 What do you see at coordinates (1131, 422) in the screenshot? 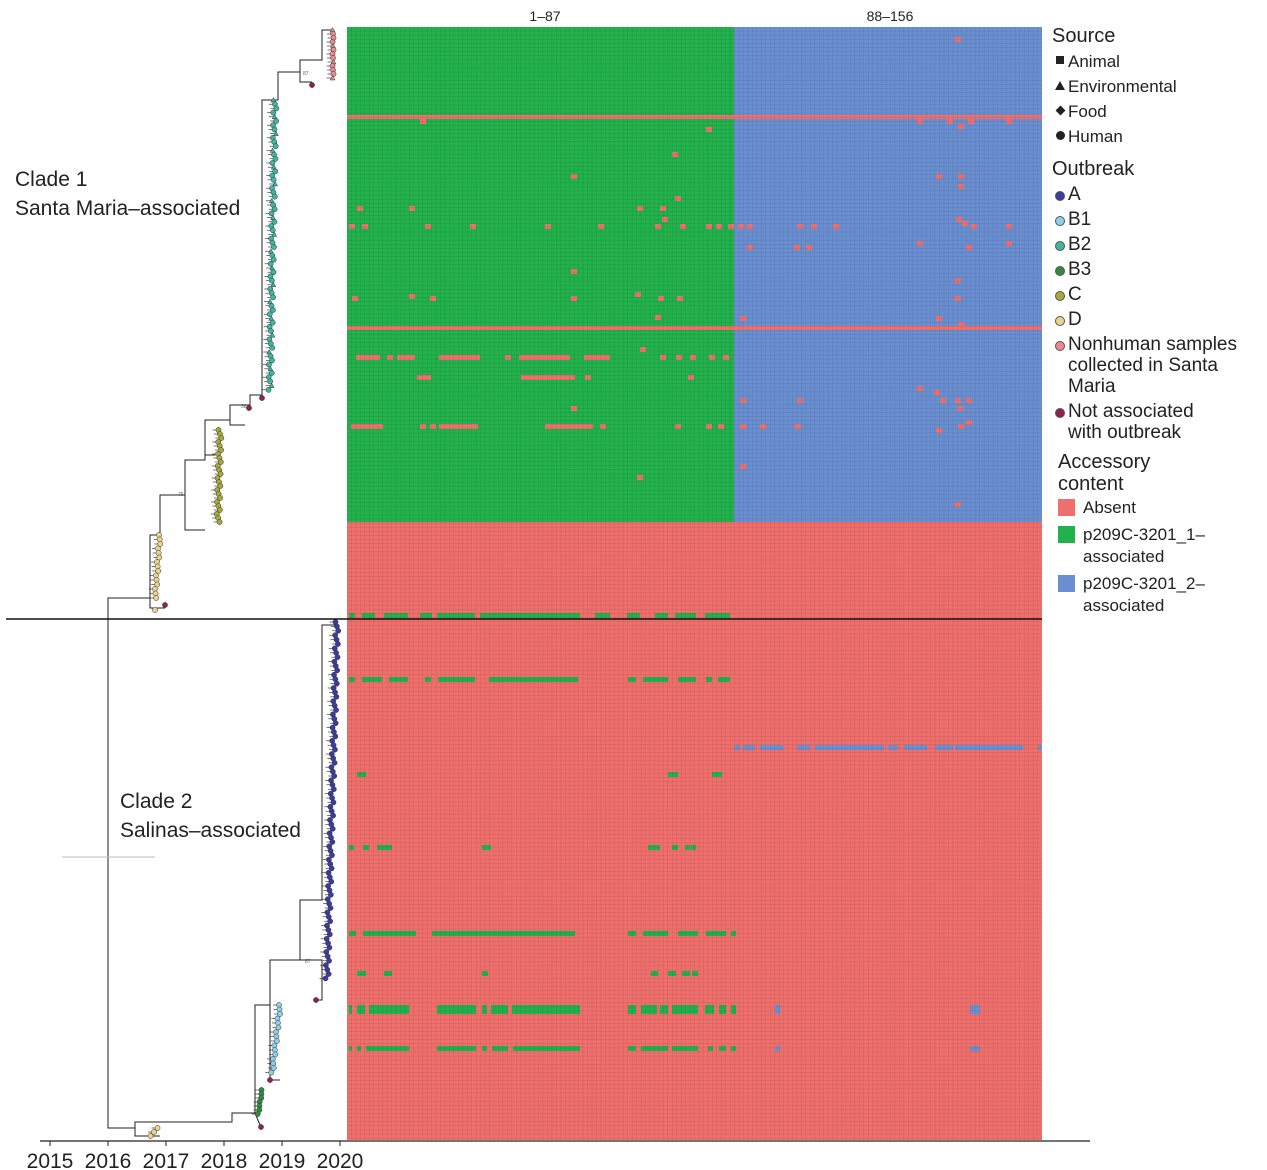
I see `legend-outbreak-label: Not associated with outbreak` at bounding box center [1131, 422].